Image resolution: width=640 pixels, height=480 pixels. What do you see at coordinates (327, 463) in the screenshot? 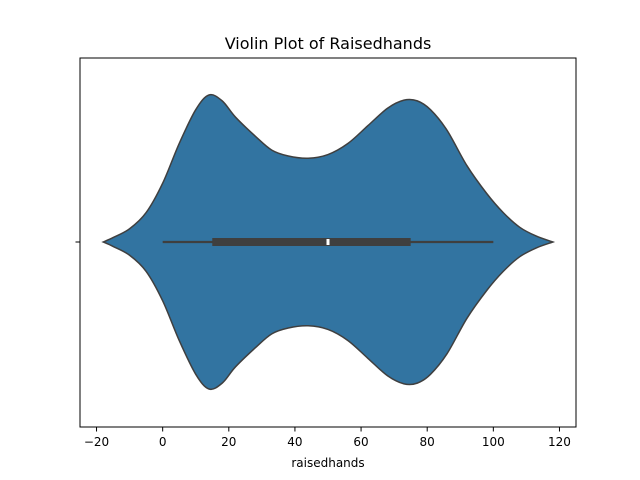
I see `x-axis-label: raisedhands` at bounding box center [327, 463].